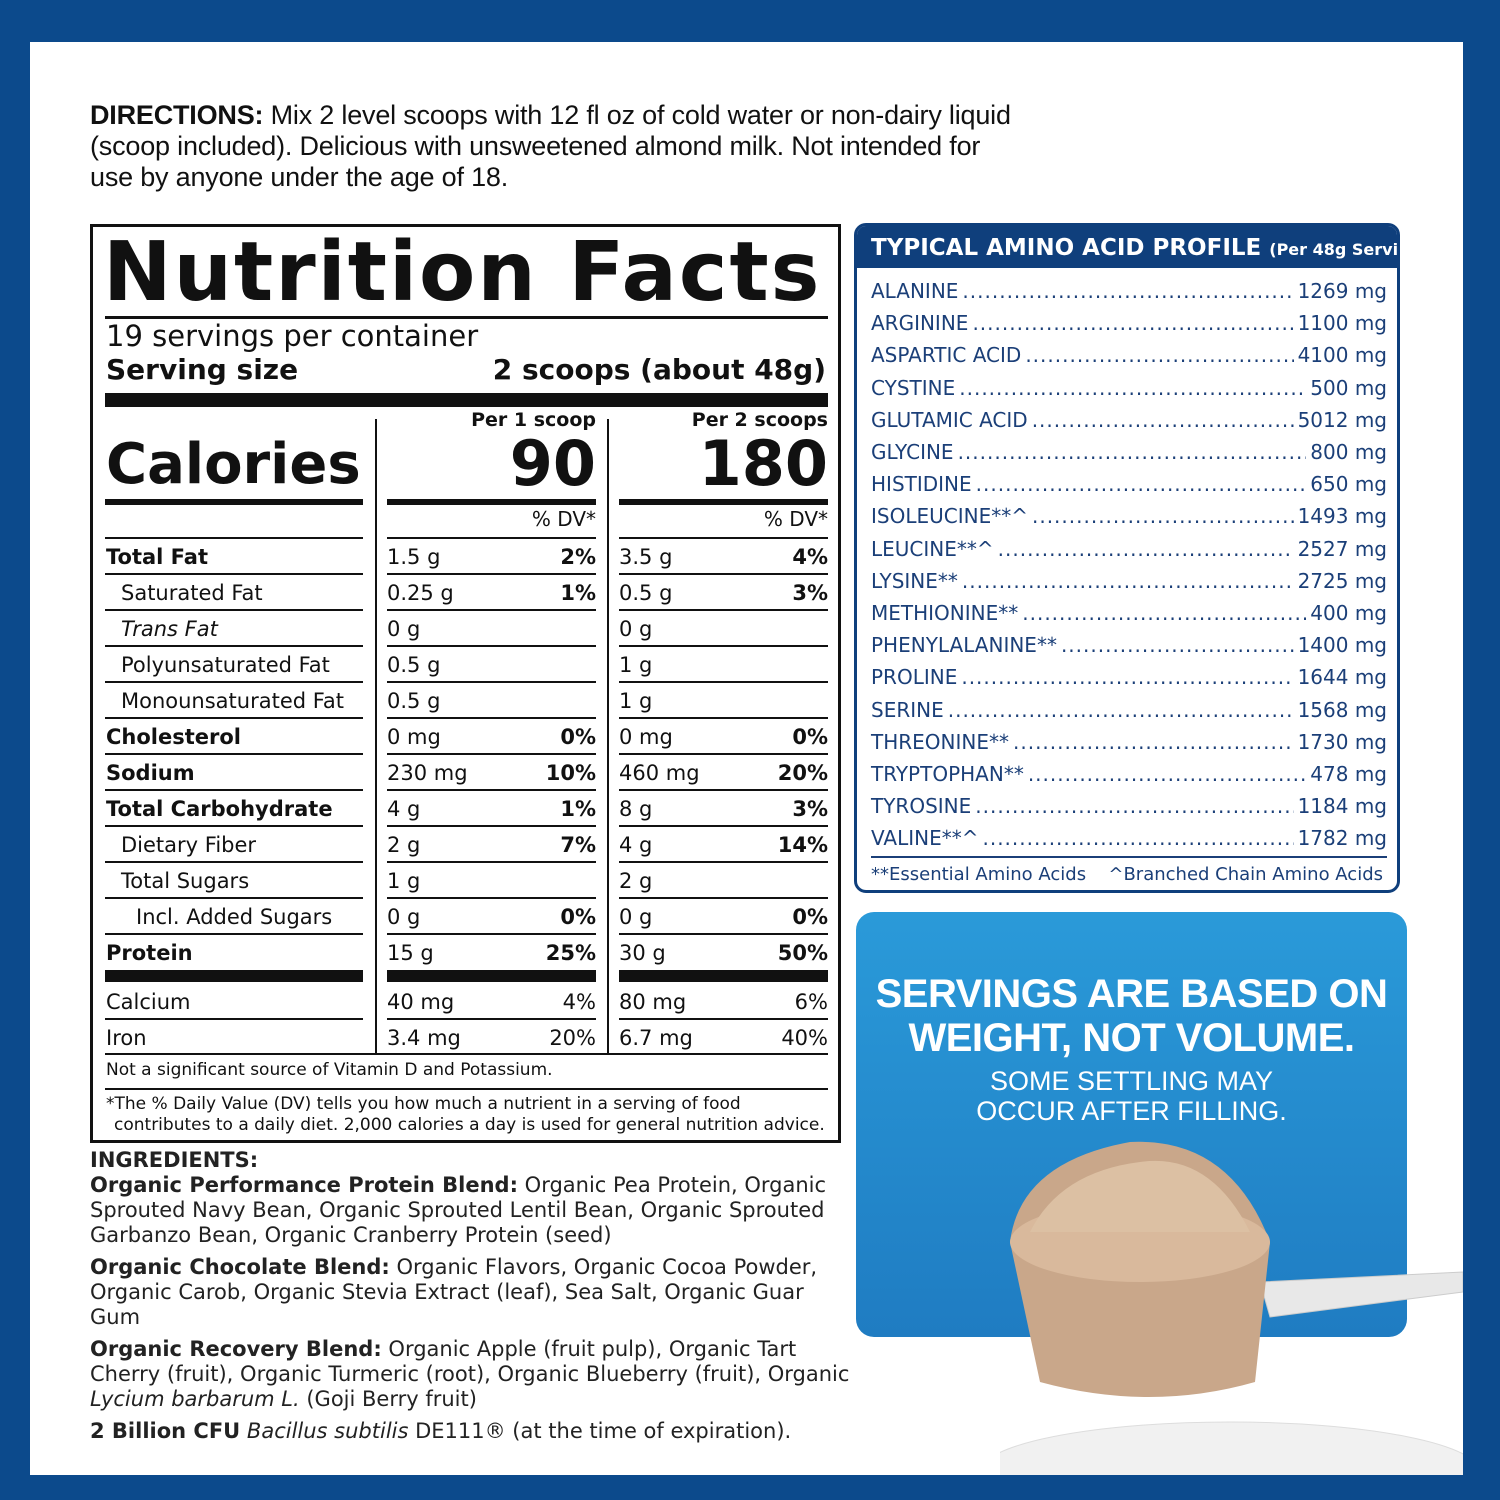  What do you see at coordinates (410, 953) in the screenshot?
I see `nutrient-amount-1-scoop: 15 g` at bounding box center [410, 953].